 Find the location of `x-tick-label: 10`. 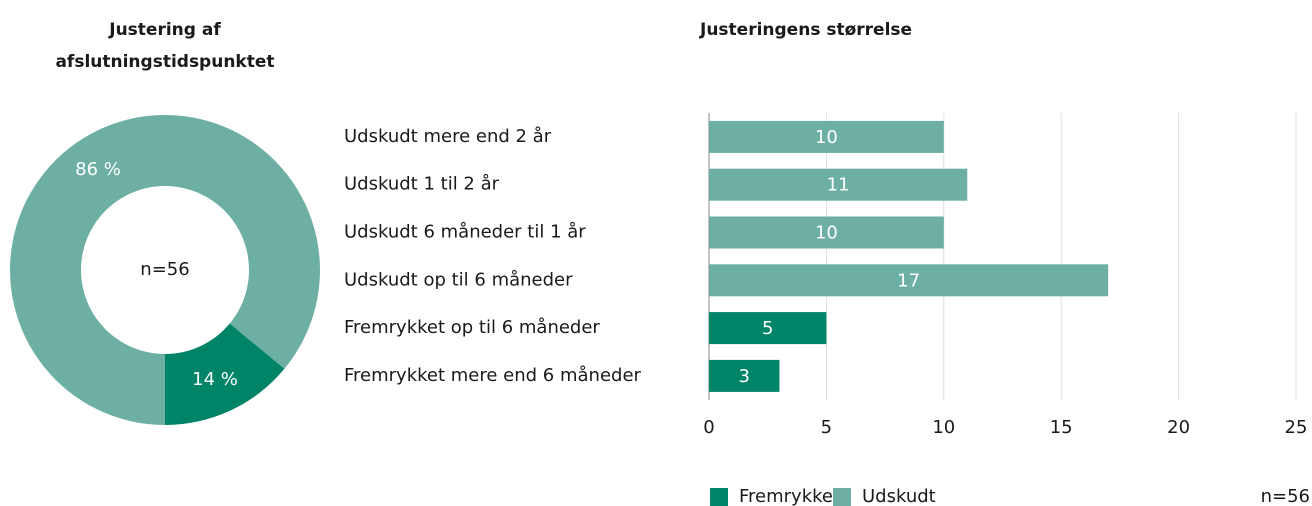

x-tick-label: 10 is located at coordinates (943, 427).